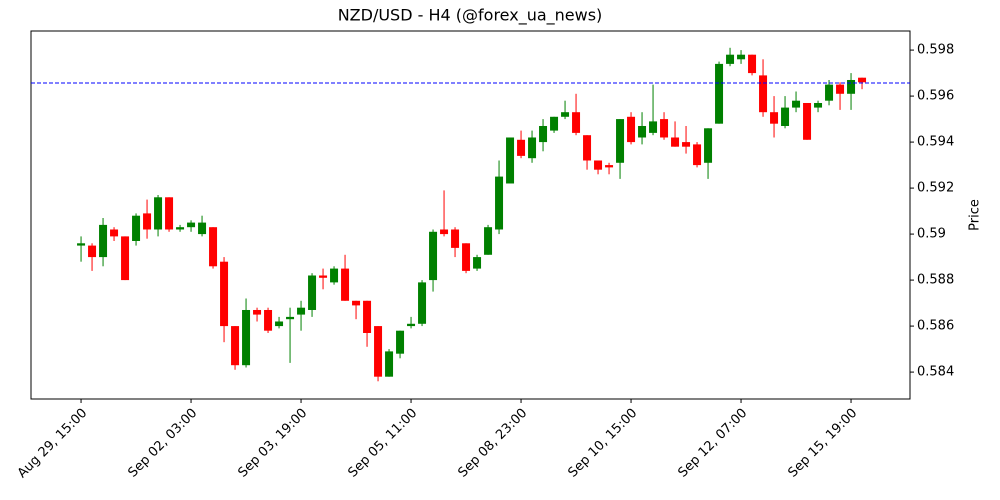  Describe the element at coordinates (602, 443) in the screenshot. I see `x-tick-label: Sep 10, 15:00` at that location.